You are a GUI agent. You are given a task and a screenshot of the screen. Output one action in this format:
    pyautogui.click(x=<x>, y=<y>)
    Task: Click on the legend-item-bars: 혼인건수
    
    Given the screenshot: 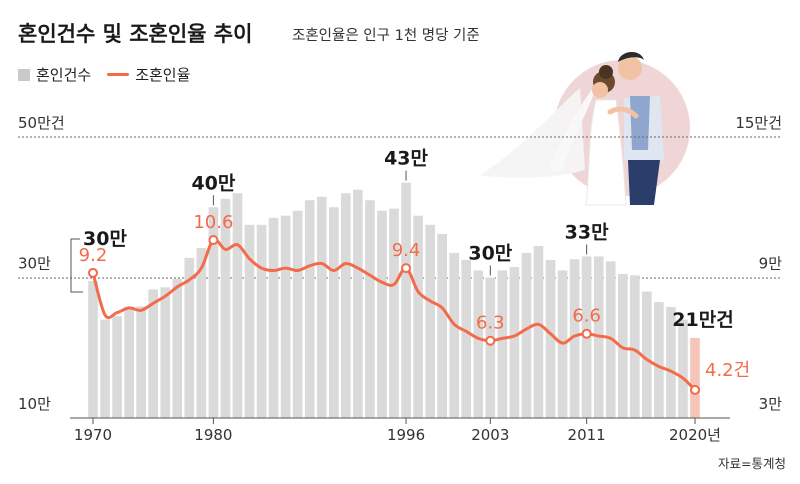 What is the action you would take?
    pyautogui.click(x=54, y=74)
    